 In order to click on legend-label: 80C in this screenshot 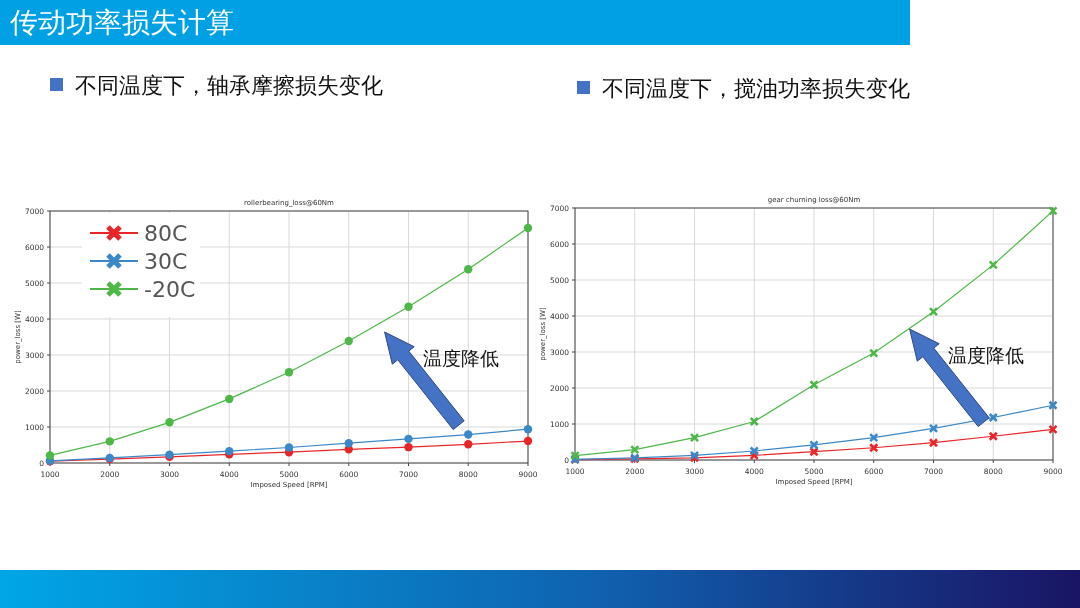, I will do `click(166, 233)`.